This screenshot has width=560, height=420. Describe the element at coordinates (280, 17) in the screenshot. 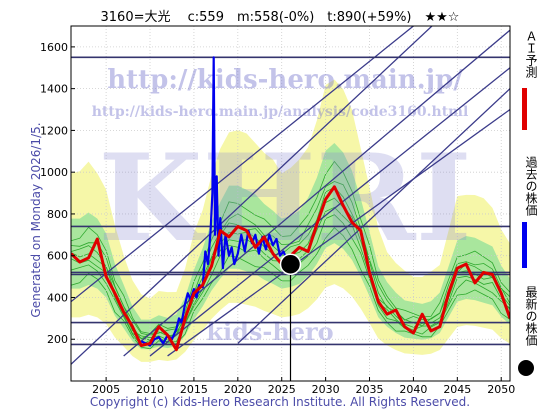

I see `chart-title: 3160=大光 c:559 m:558(-0%) t:890(+59%) ★★☆` at that location.